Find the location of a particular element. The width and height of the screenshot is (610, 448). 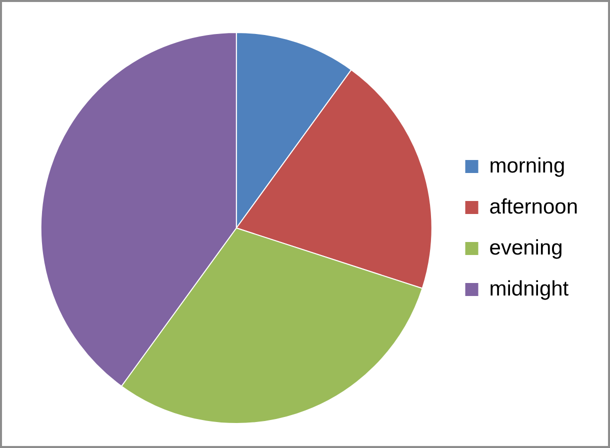

legend-label: afternoon is located at coordinates (533, 206).